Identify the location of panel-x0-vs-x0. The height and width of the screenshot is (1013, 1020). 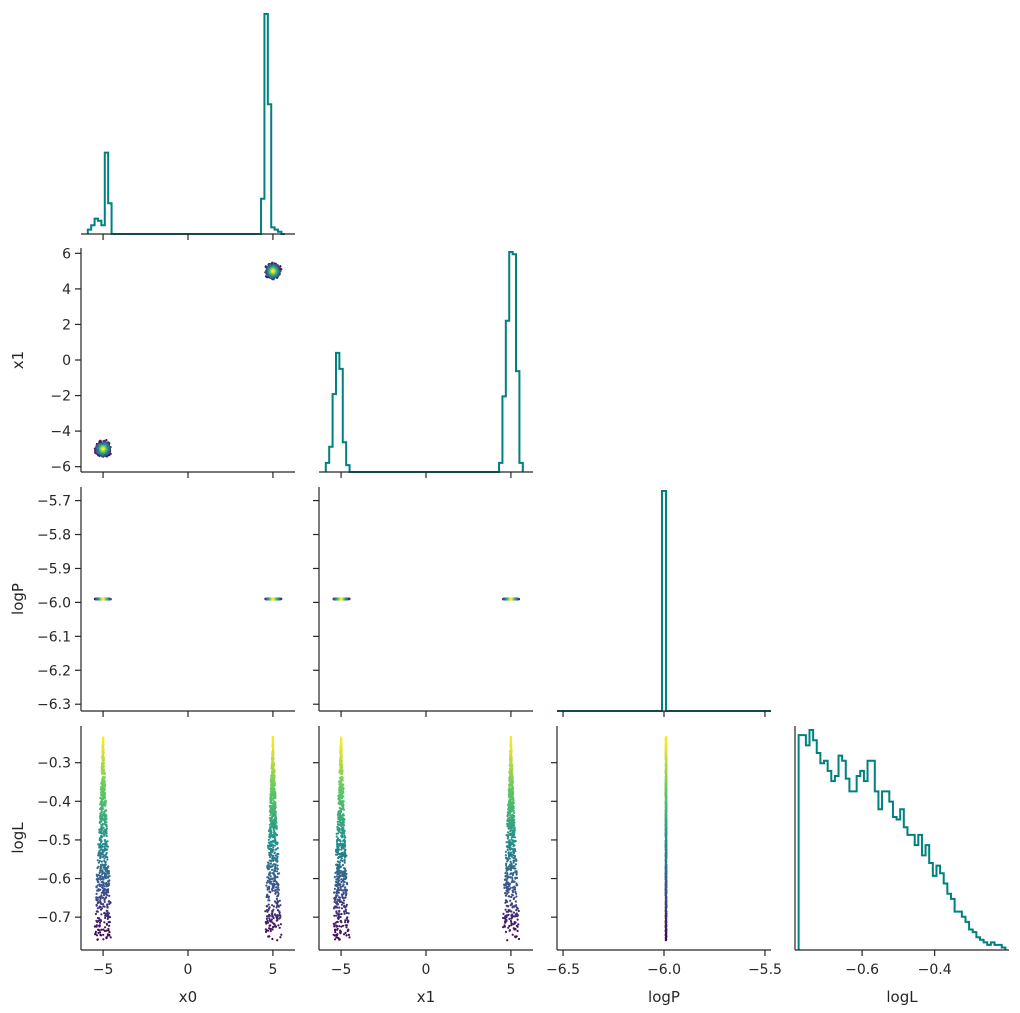
(188, 126).